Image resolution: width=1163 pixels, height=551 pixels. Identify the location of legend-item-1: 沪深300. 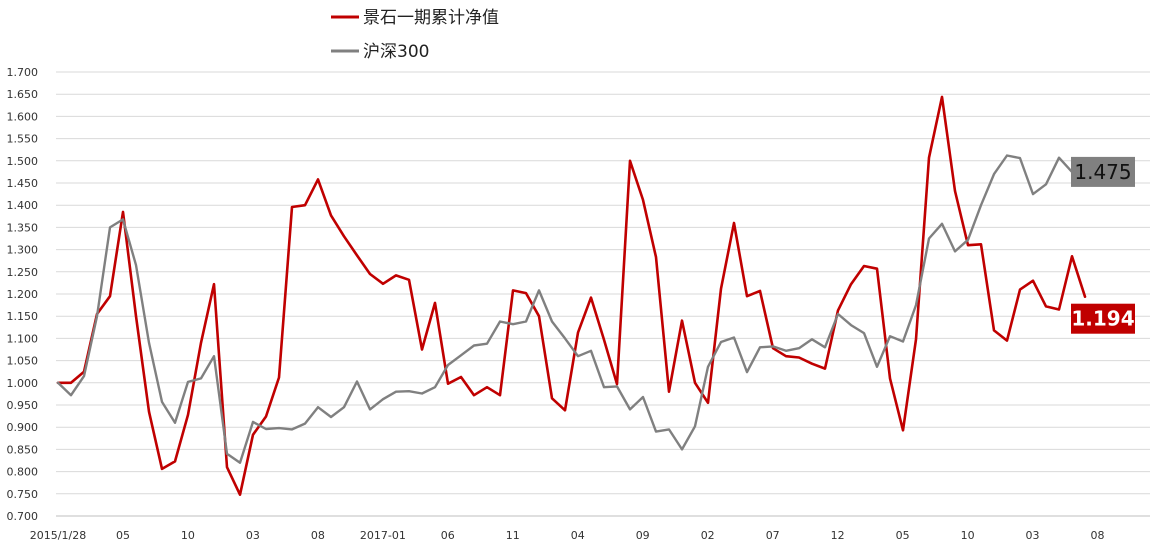
(380, 52).